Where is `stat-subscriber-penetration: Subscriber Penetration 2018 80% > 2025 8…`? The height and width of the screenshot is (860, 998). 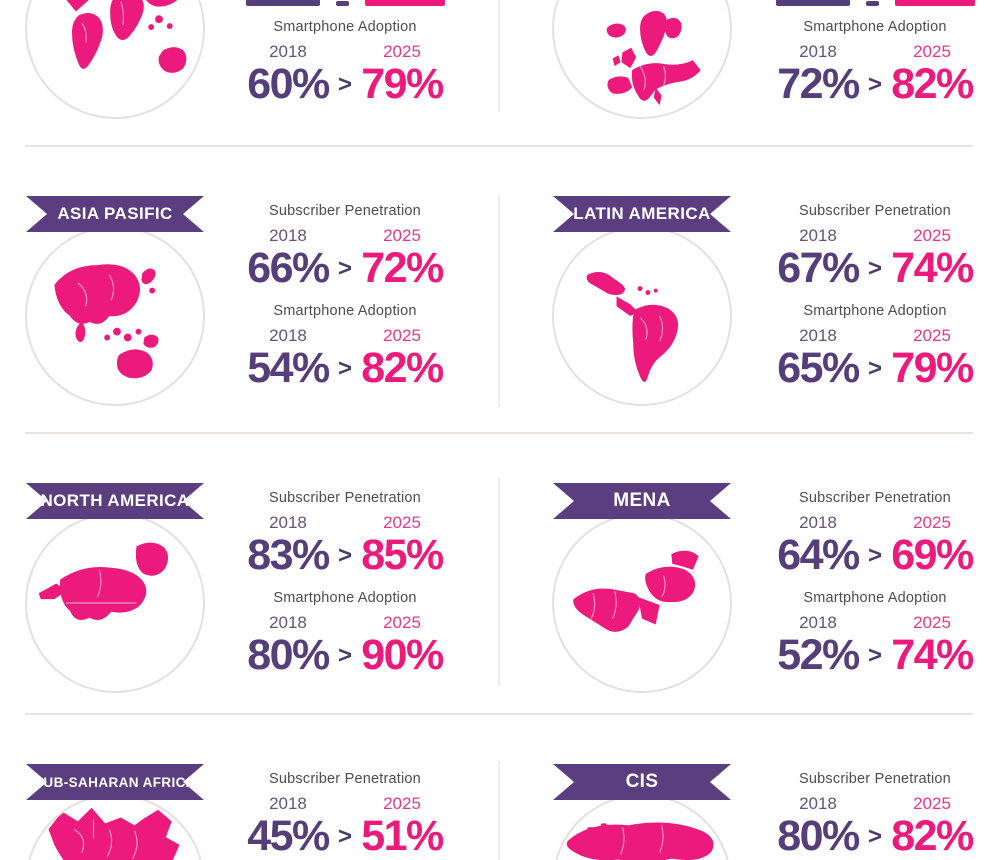 stat-subscriber-penetration: Subscriber Penetration 2018 80% > 2025 8… is located at coordinates (875, 814).